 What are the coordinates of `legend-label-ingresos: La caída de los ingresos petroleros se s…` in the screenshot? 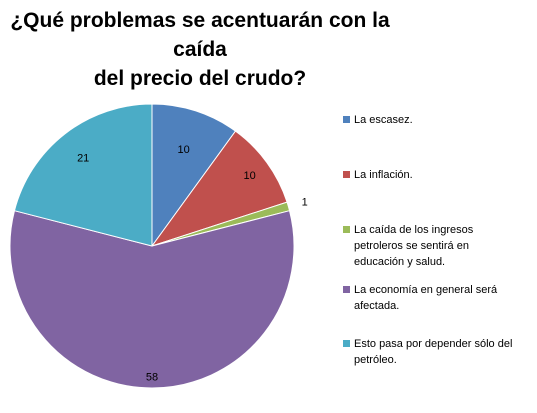 It's located at (414, 246).